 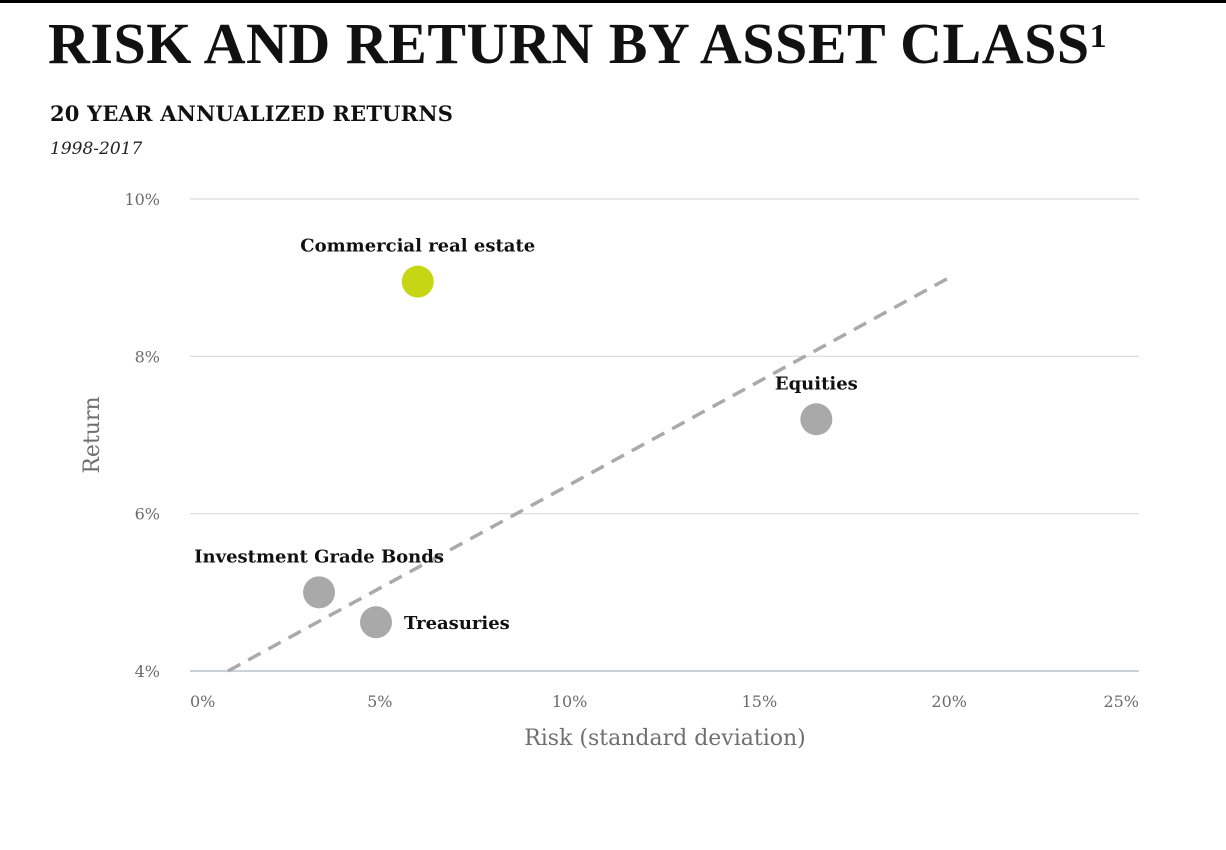 What do you see at coordinates (142, 435) in the screenshot?
I see `y-axis-ticks: 4% 6% 8% 10%` at bounding box center [142, 435].